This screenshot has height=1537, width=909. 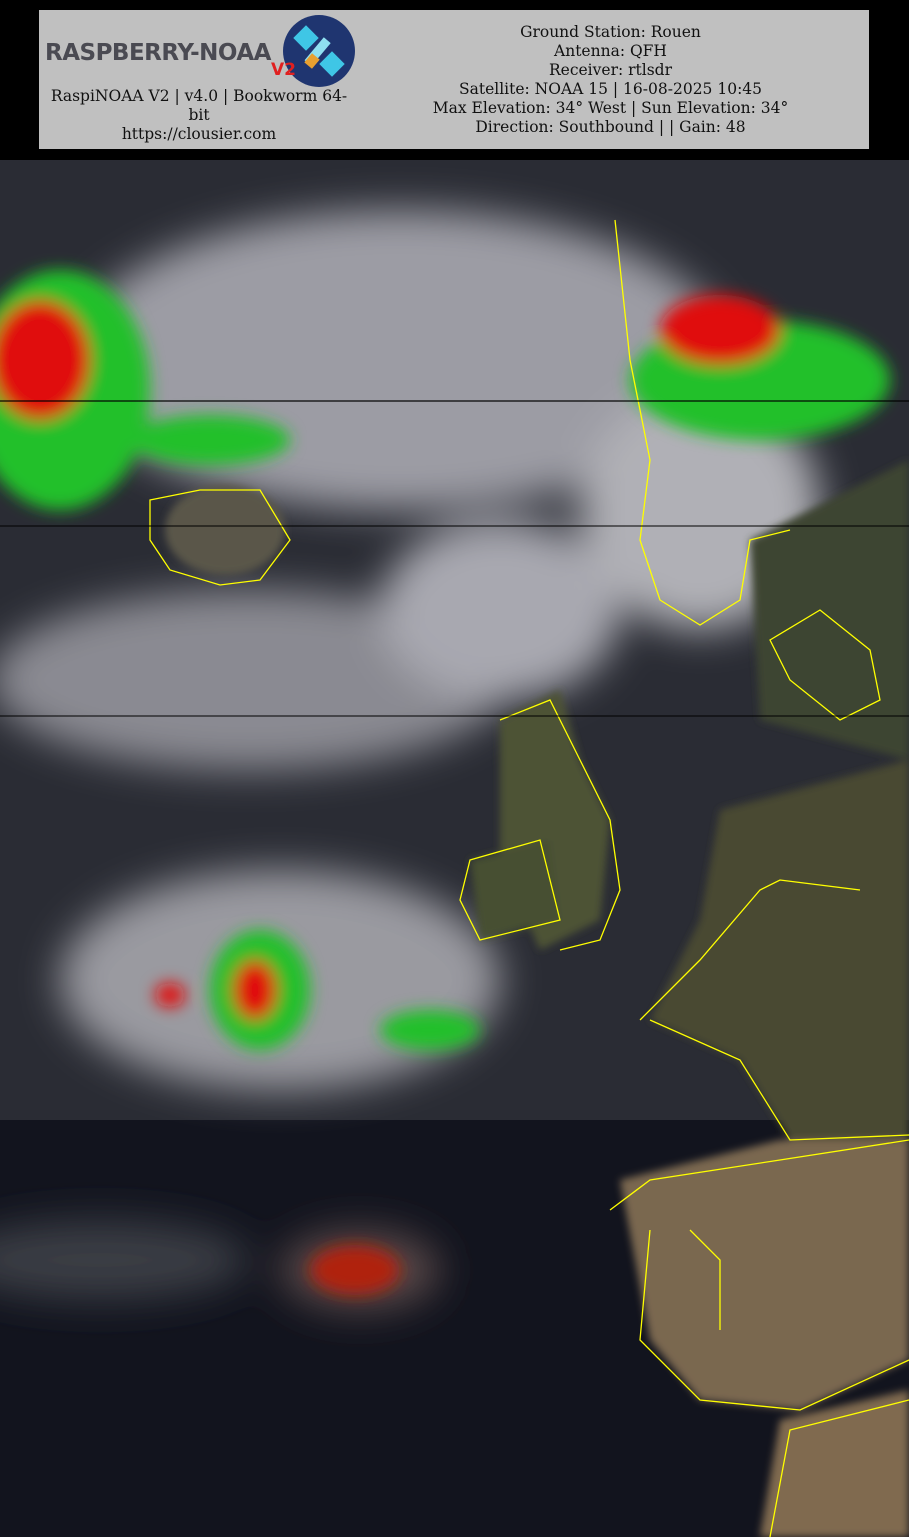 I want to click on satellite-datetime: Satellite: NOAA 15 | 16-08-2025 10:45, so click(x=610, y=89).